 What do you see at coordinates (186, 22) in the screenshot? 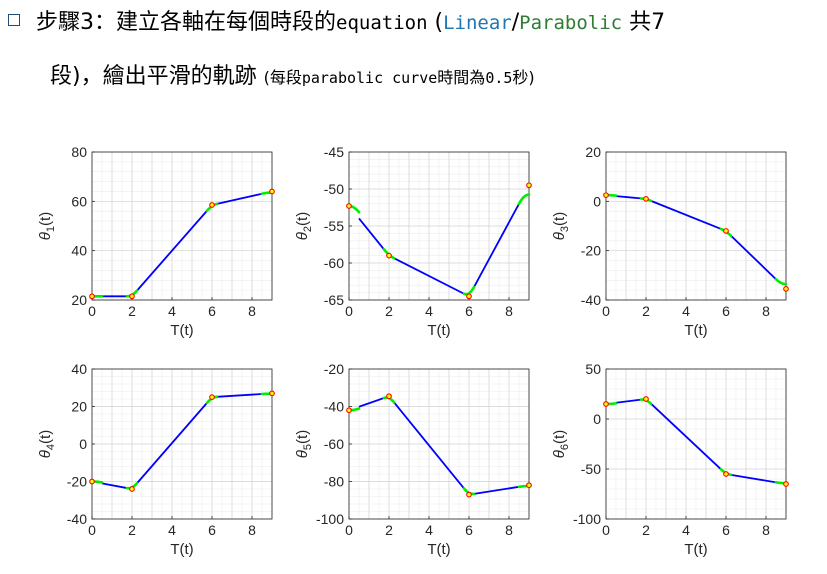
I see `heading-prefix: 步驟3：建立各軸在每個時段的` at bounding box center [186, 22].